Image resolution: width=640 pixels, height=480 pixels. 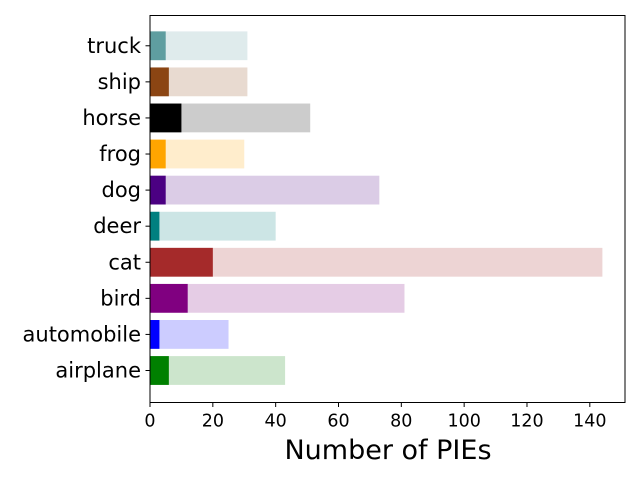 What do you see at coordinates (526, 422) in the screenshot?
I see `x-tick-label: 120` at bounding box center [526, 422].